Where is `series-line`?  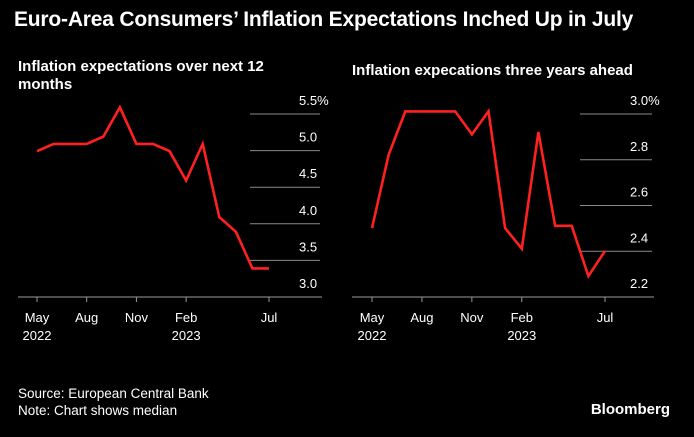 series-line is located at coordinates (152, 187).